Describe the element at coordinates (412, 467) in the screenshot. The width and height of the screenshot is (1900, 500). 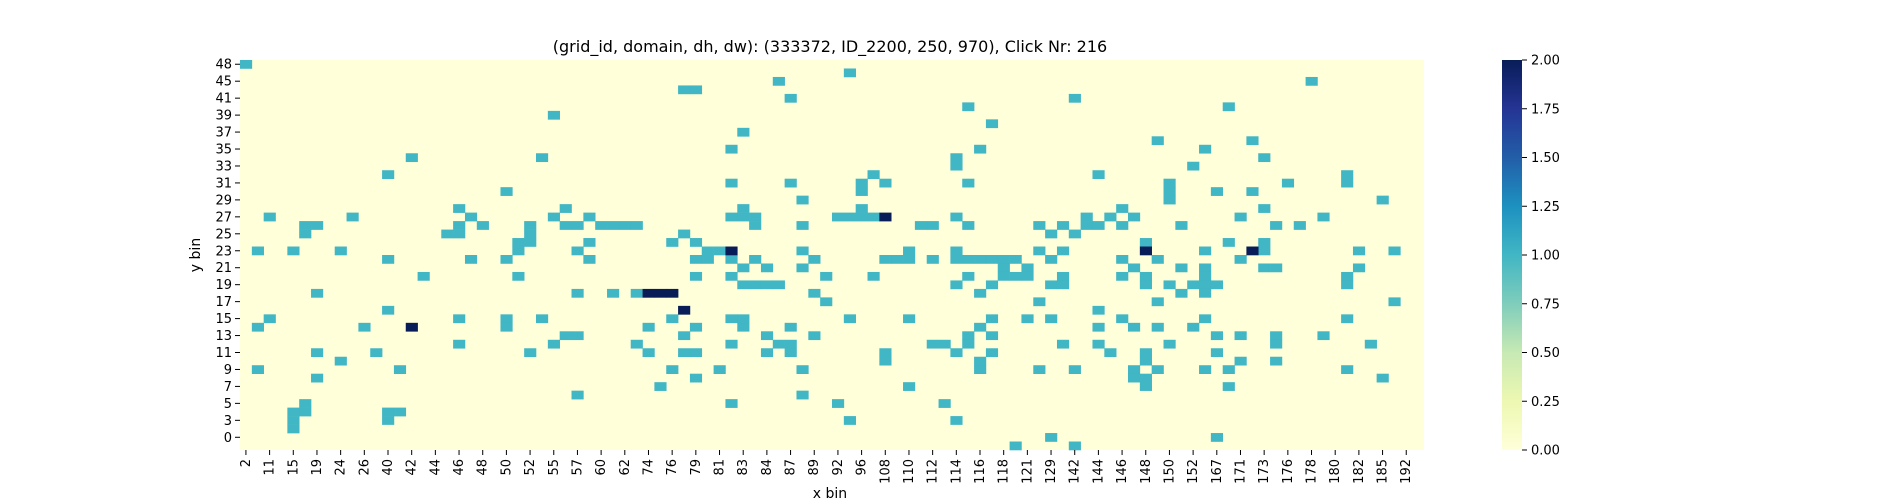
I see `x-tick-label: 42` at that location.